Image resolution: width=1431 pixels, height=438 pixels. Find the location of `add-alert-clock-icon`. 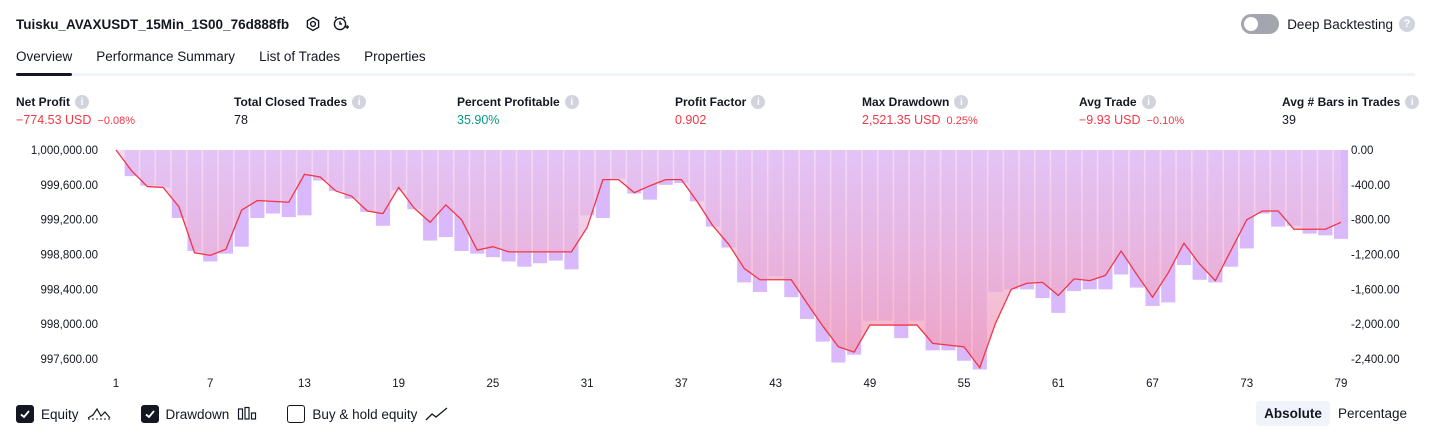

add-alert-clock-icon is located at coordinates (341, 24).